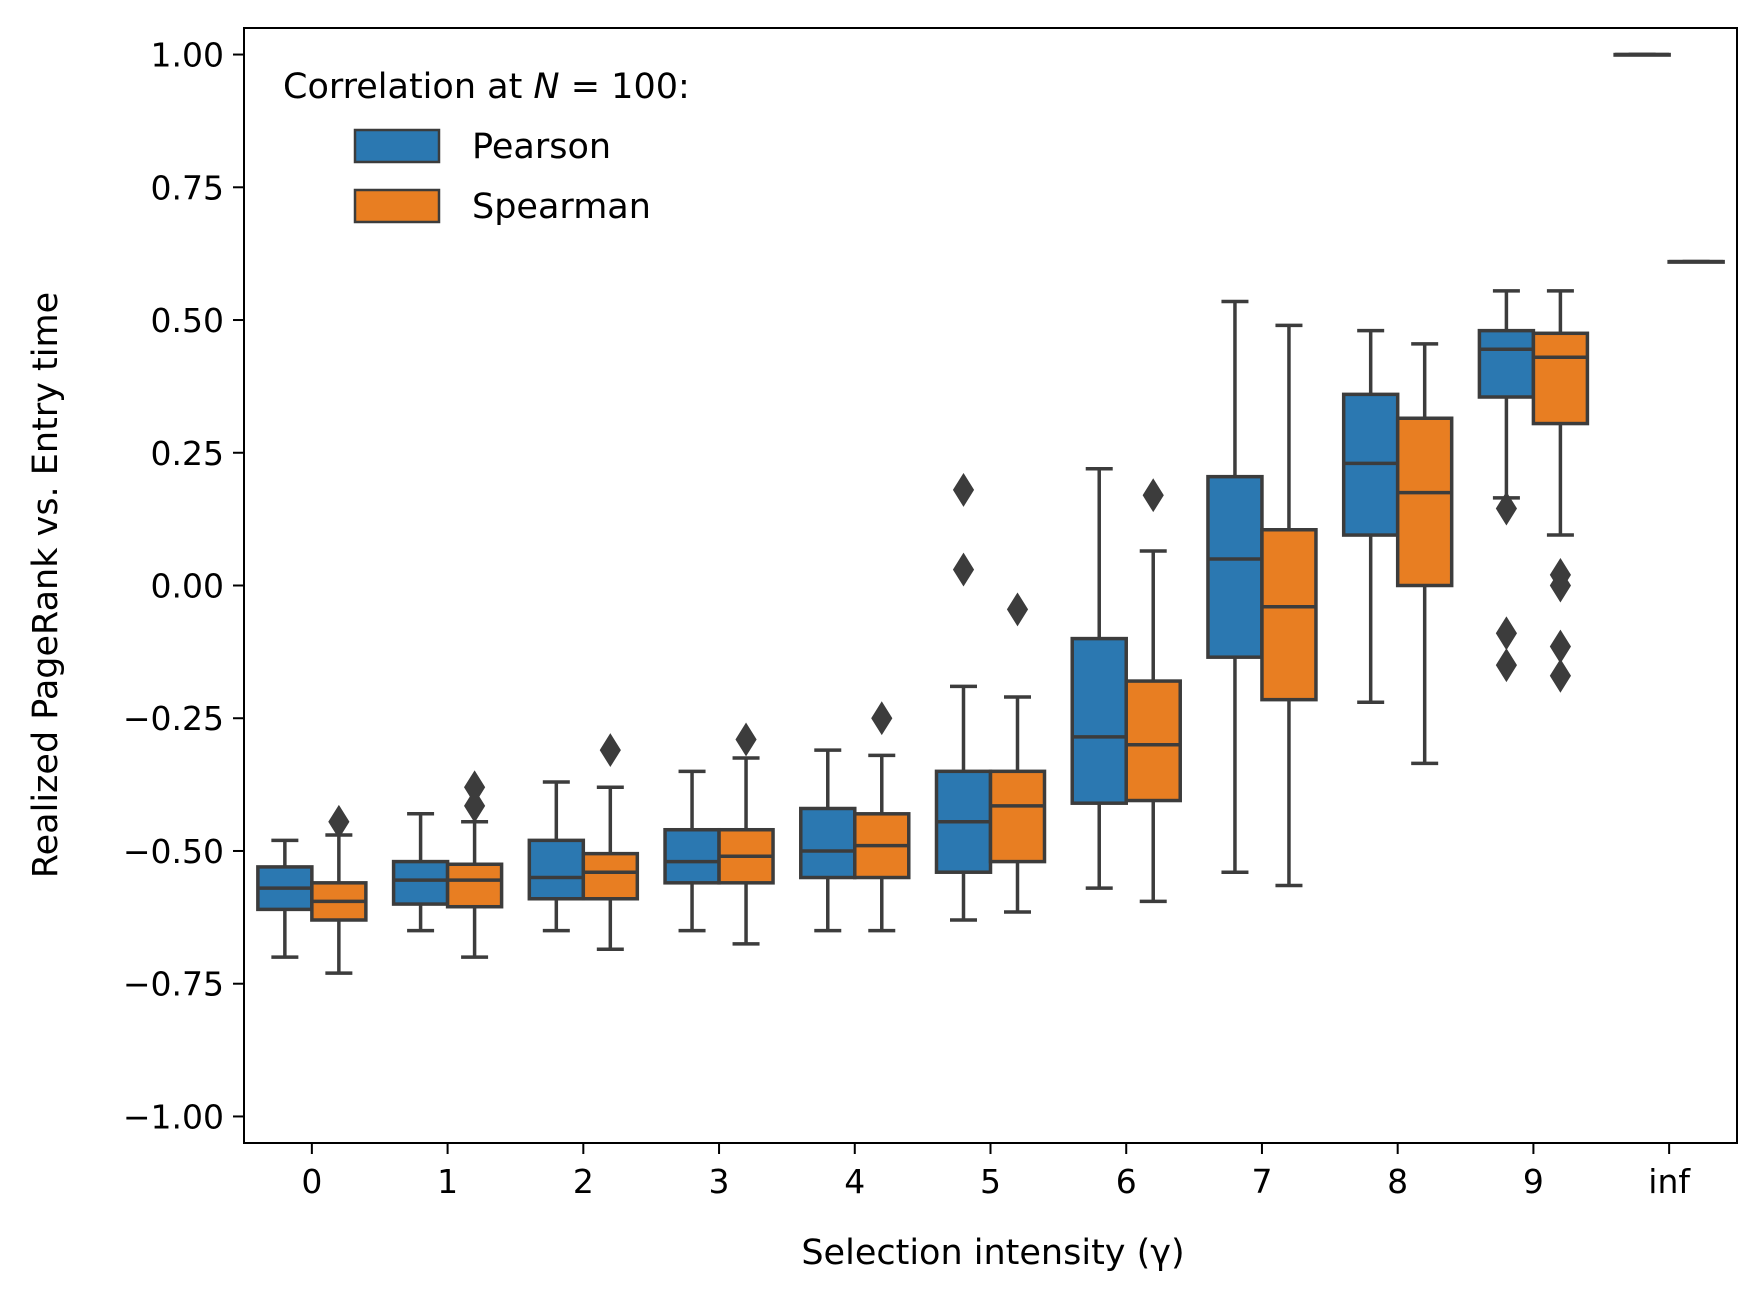 This screenshot has width=1761, height=1298. What do you see at coordinates (46, 585) in the screenshot?
I see `y-axis-label: Realized PageRank vs. Entry time` at bounding box center [46, 585].